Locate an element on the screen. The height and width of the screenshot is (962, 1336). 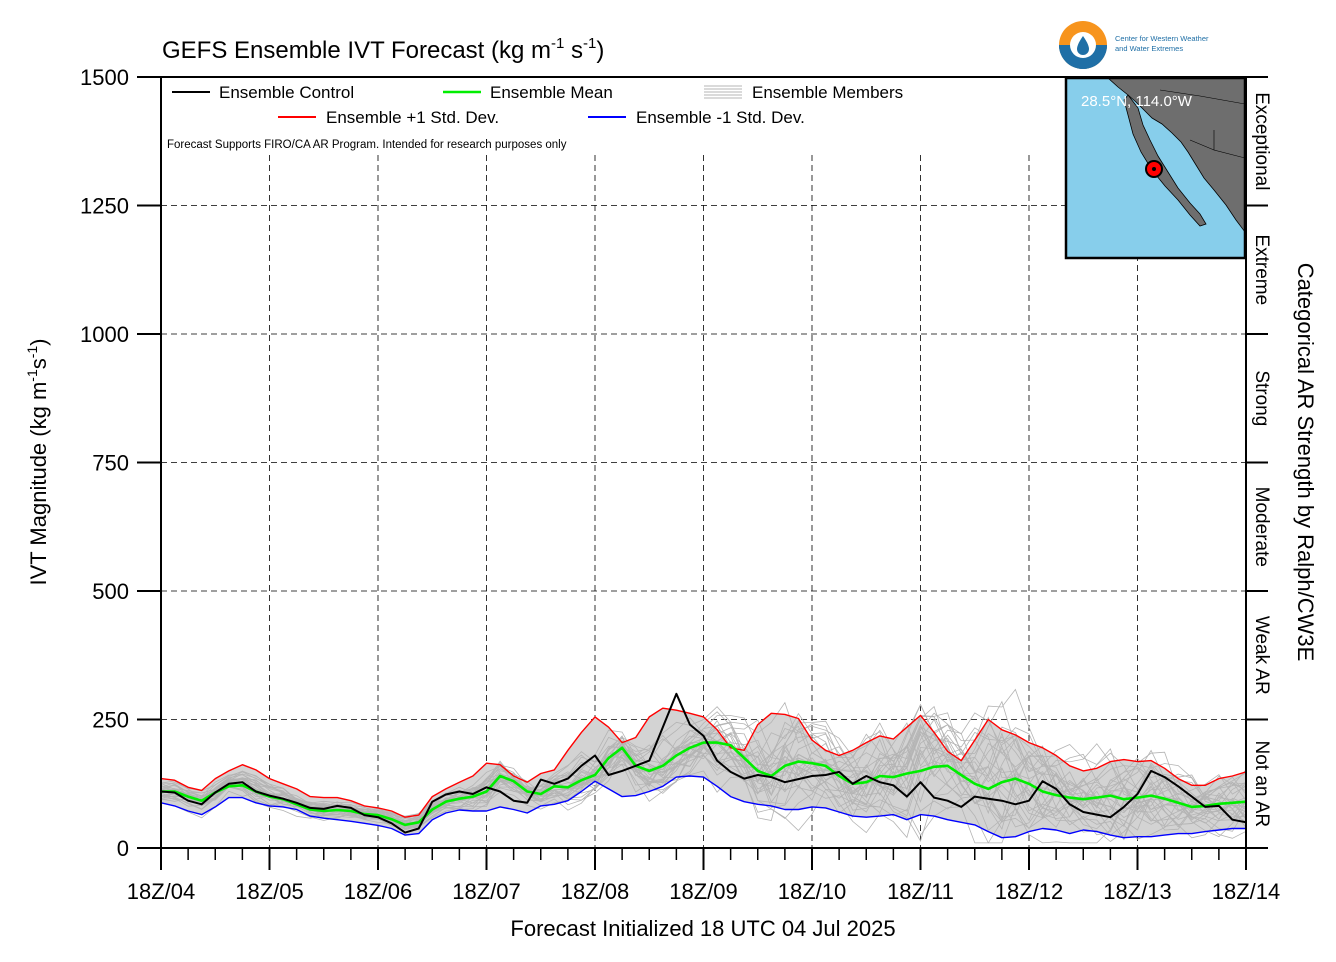
x-tick-label-2: 18Z/06 is located at coordinates (378, 891).